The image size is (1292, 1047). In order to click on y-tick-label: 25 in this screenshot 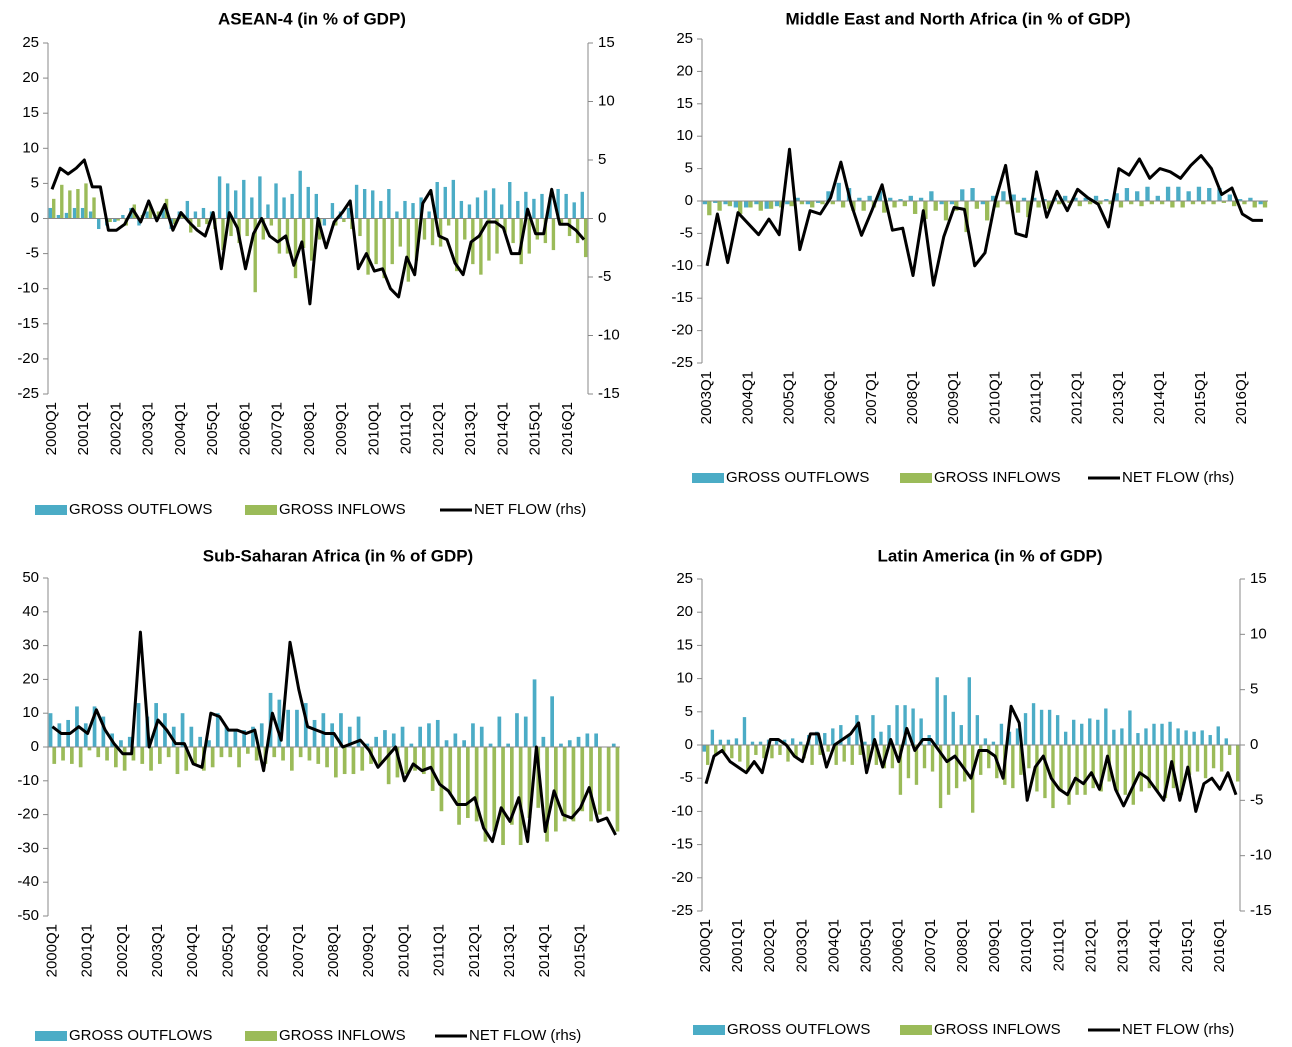, I will do `click(684, 578)`.